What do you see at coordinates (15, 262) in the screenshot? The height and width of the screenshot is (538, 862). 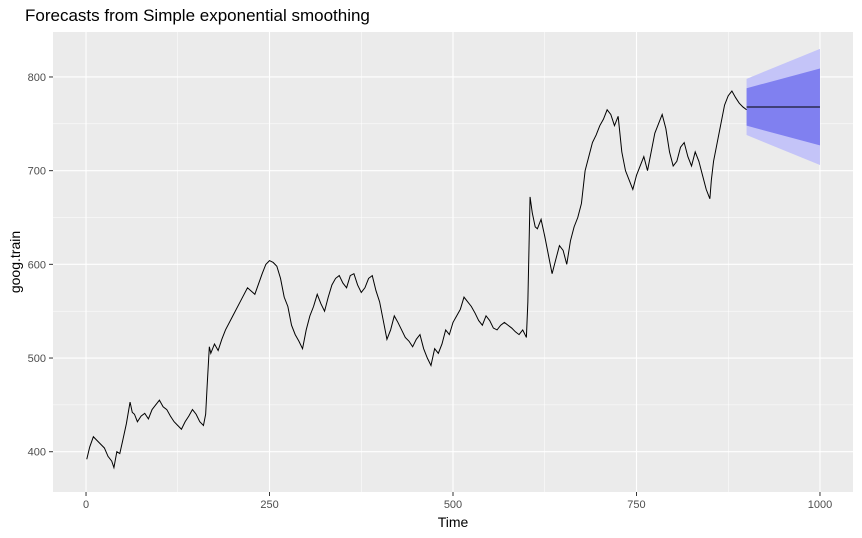 I see `y-axis-title: goog.train` at bounding box center [15, 262].